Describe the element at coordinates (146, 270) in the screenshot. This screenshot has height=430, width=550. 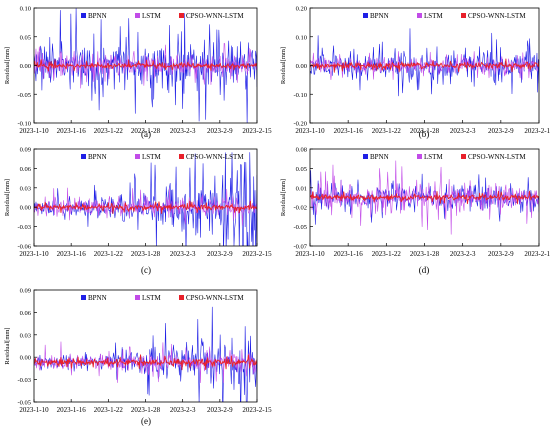
I see `panel-label: (c)` at that location.